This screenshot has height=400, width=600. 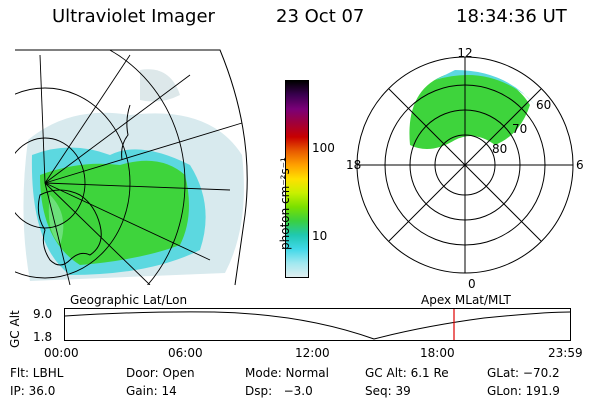 I want to click on emission-green-light, so click(x=56, y=220).